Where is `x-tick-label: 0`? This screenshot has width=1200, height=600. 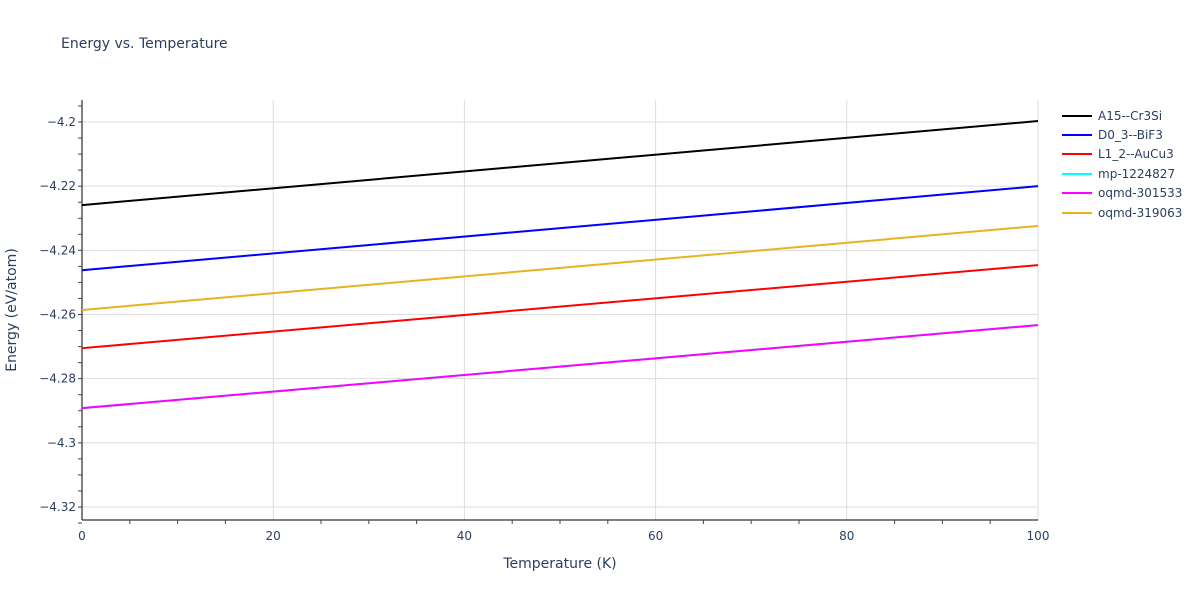
x-tick-label: 0 is located at coordinates (82, 536).